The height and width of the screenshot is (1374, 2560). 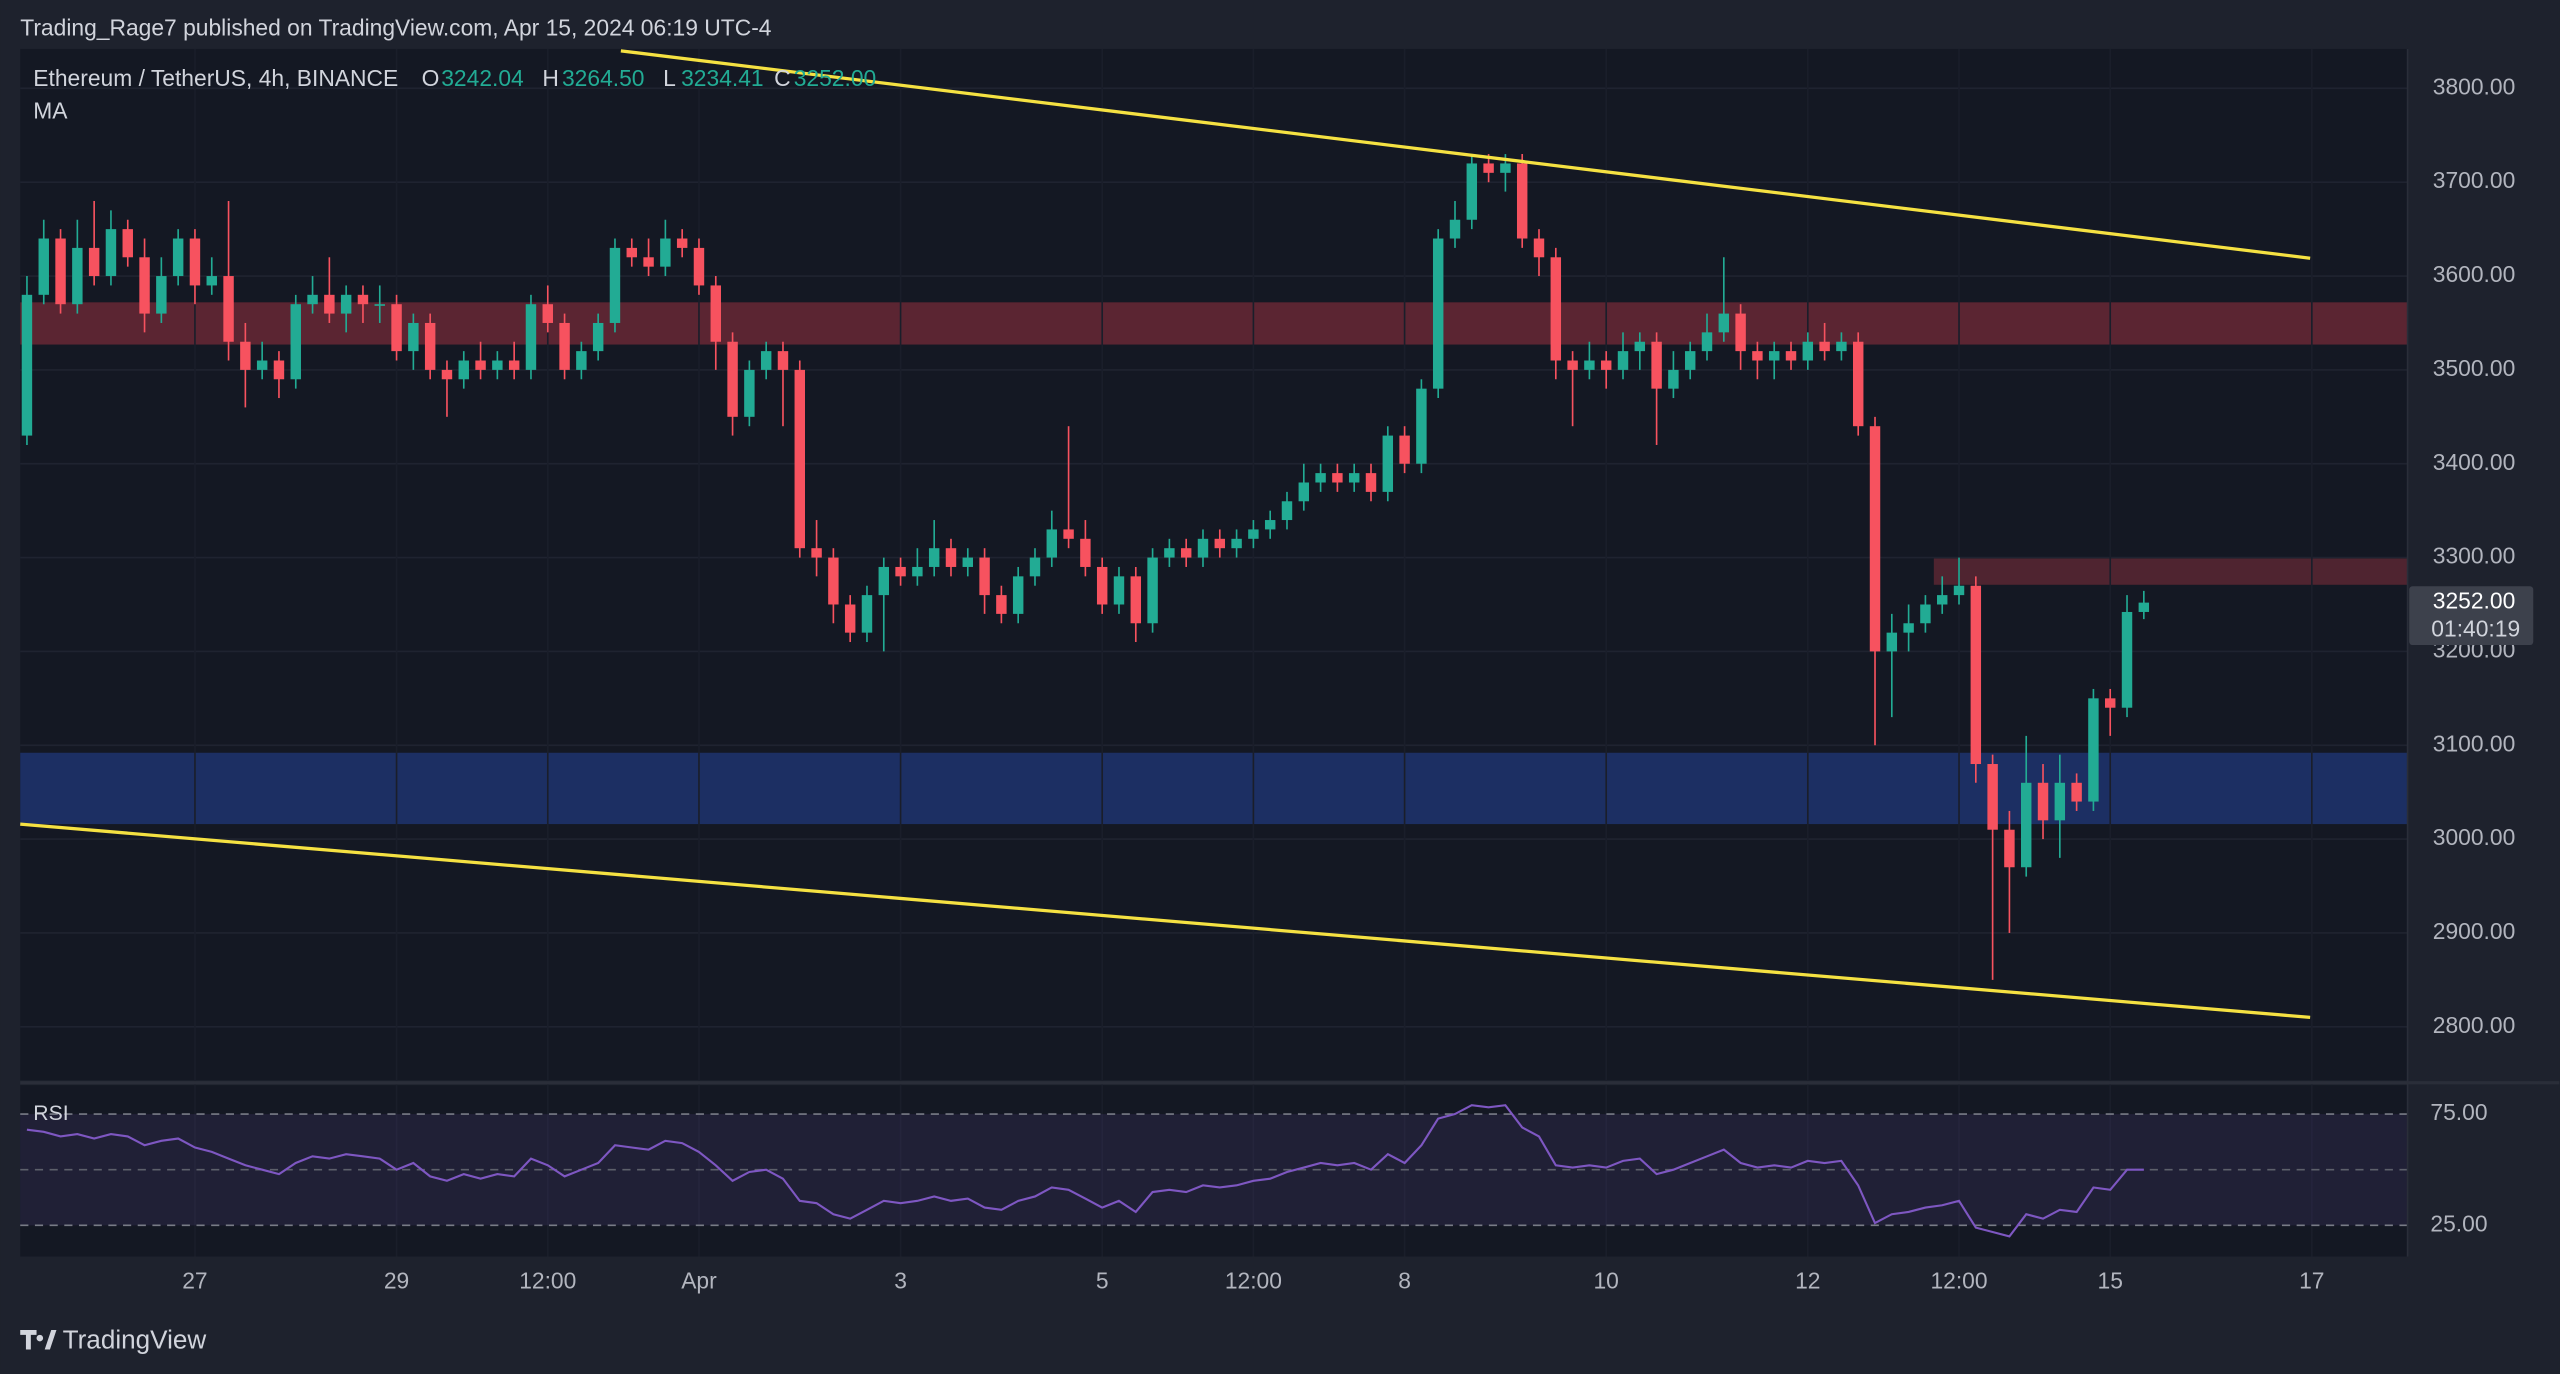 What do you see at coordinates (550, 78) in the screenshot?
I see `ohlc-name: H` at bounding box center [550, 78].